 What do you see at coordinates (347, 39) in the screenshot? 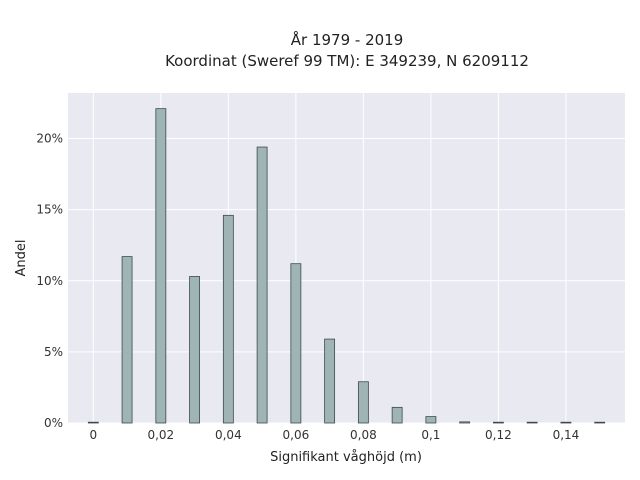
I see `chart-title-line1: År 1979 - 2019` at bounding box center [347, 39].